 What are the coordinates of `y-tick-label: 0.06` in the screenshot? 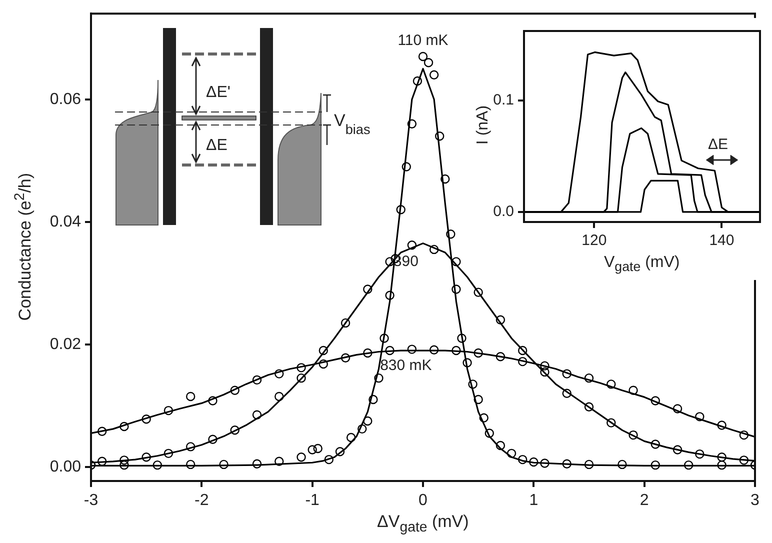 It's located at (66, 99).